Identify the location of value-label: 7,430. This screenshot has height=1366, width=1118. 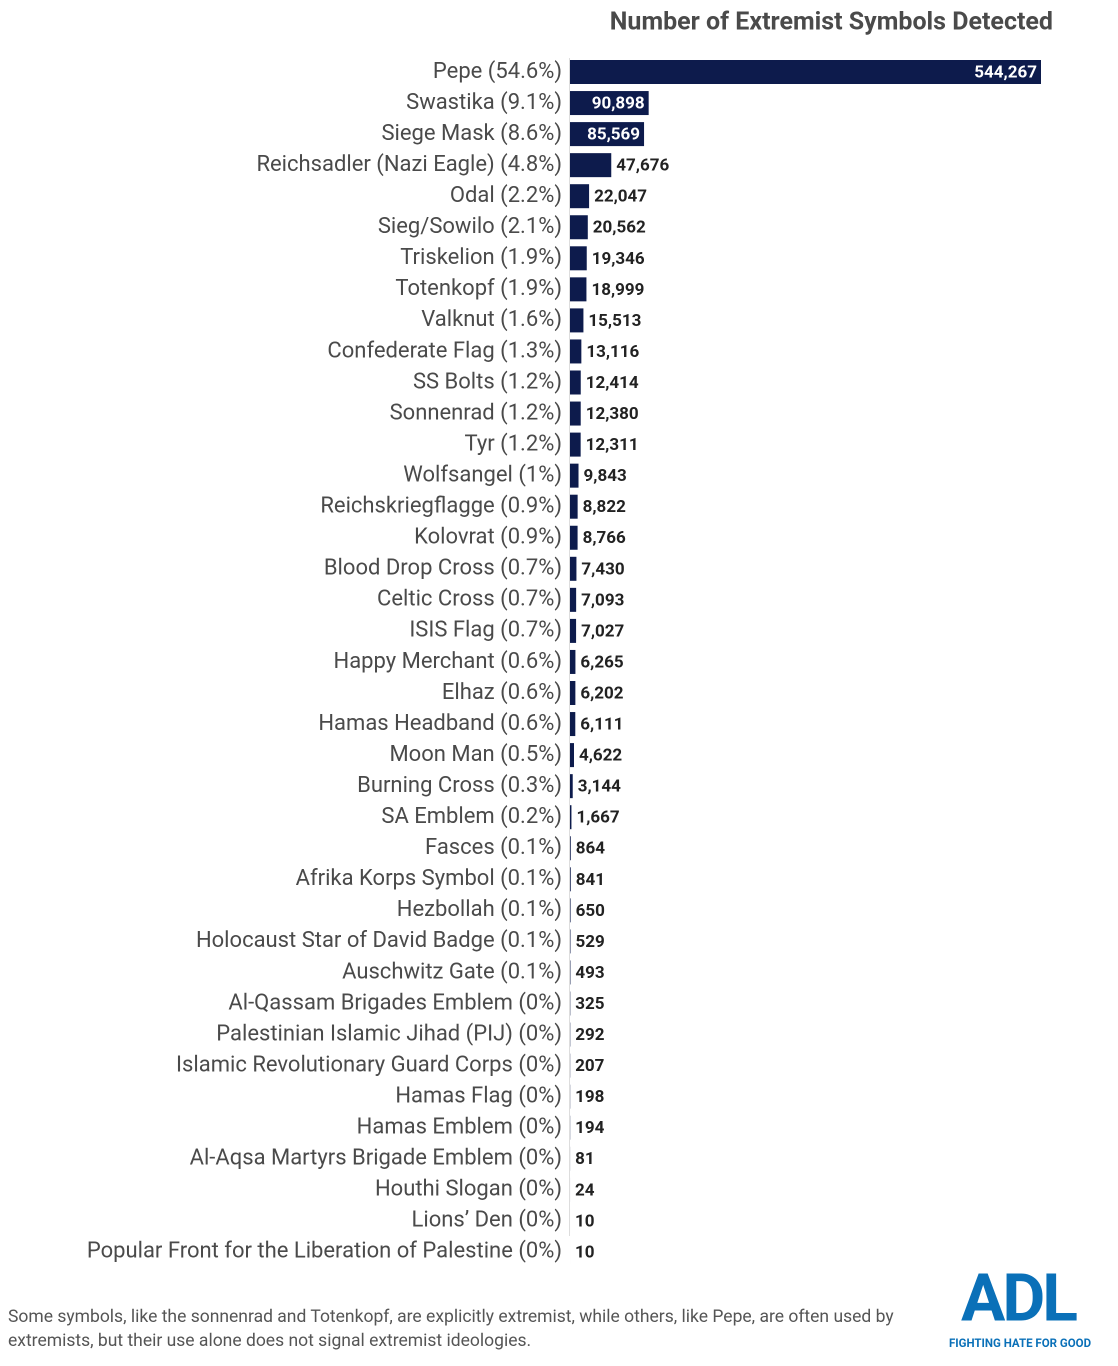
(602, 569).